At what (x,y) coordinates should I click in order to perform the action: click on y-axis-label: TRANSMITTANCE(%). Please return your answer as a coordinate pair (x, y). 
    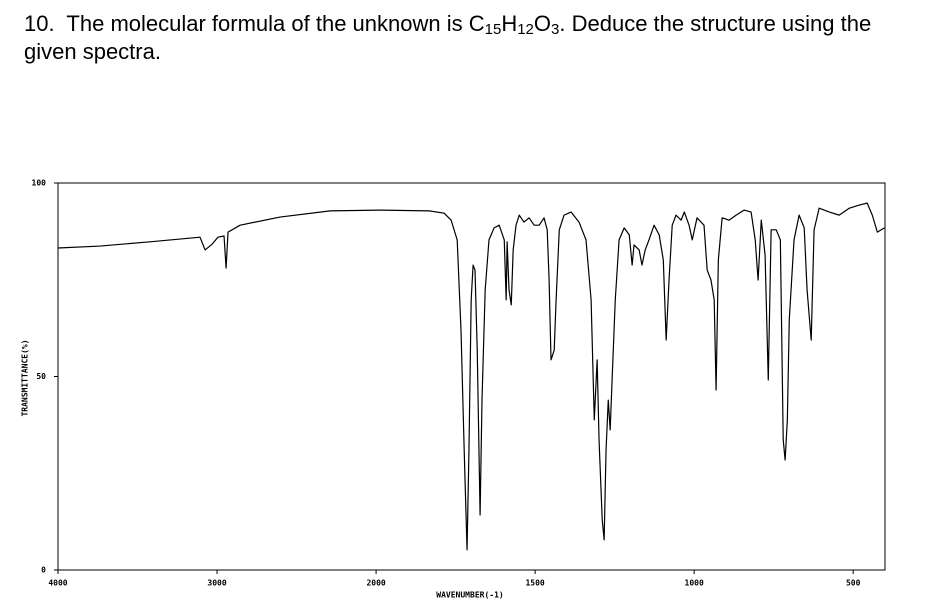
    Looking at the image, I should click on (25, 377).